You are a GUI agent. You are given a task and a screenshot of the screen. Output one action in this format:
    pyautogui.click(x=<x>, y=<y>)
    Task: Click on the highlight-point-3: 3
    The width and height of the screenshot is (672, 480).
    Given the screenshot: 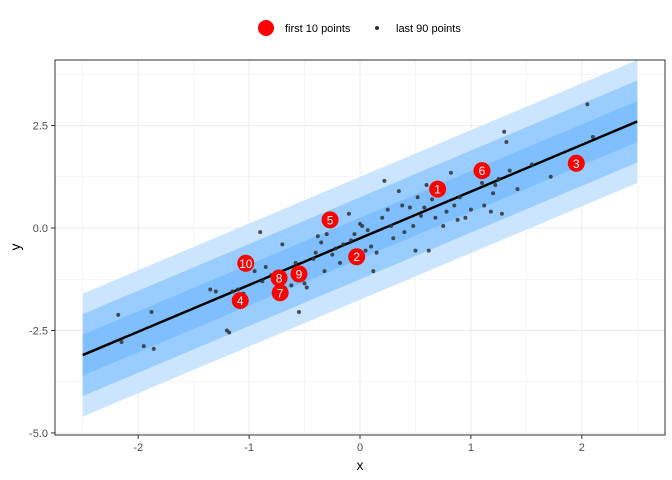 What is the action you would take?
    pyautogui.click(x=576, y=163)
    